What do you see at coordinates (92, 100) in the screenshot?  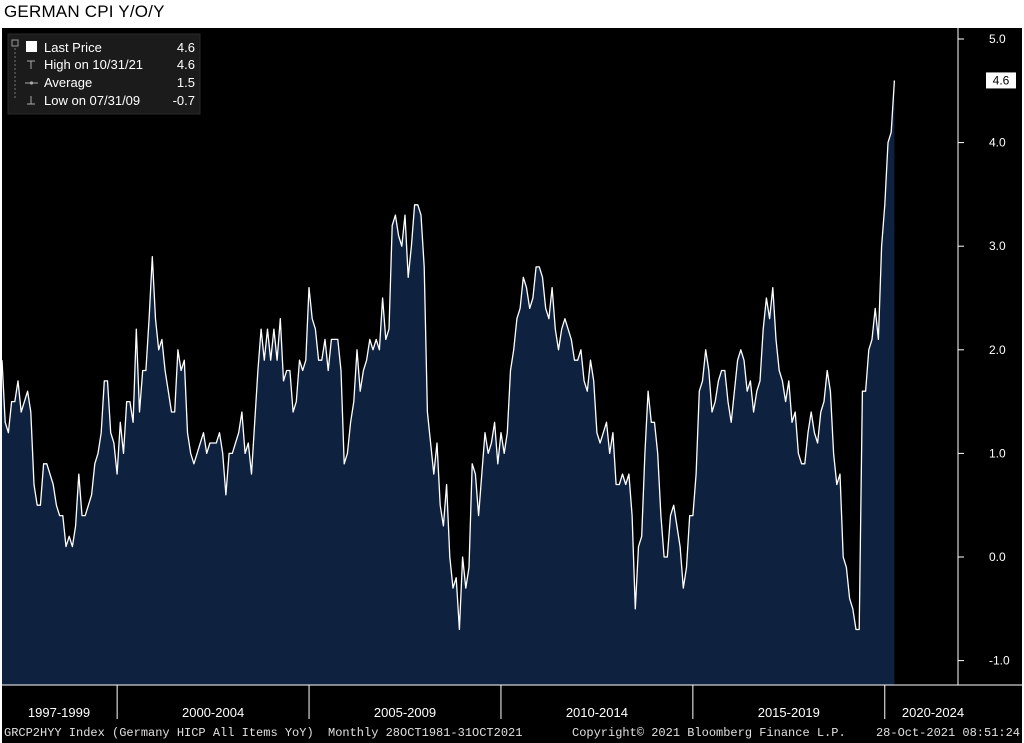 I see `legend-low-label: Low on 07/31/09` at bounding box center [92, 100].